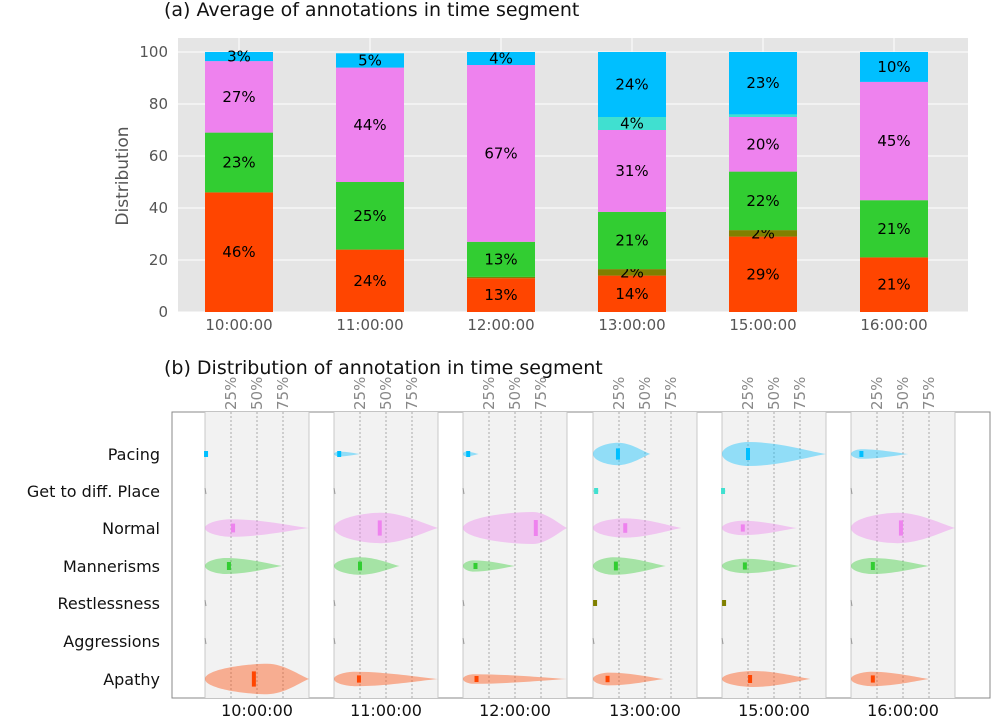 This screenshot has height=723, width=992. Describe the element at coordinates (501, 59) in the screenshot. I see `data-label: 4%` at that location.